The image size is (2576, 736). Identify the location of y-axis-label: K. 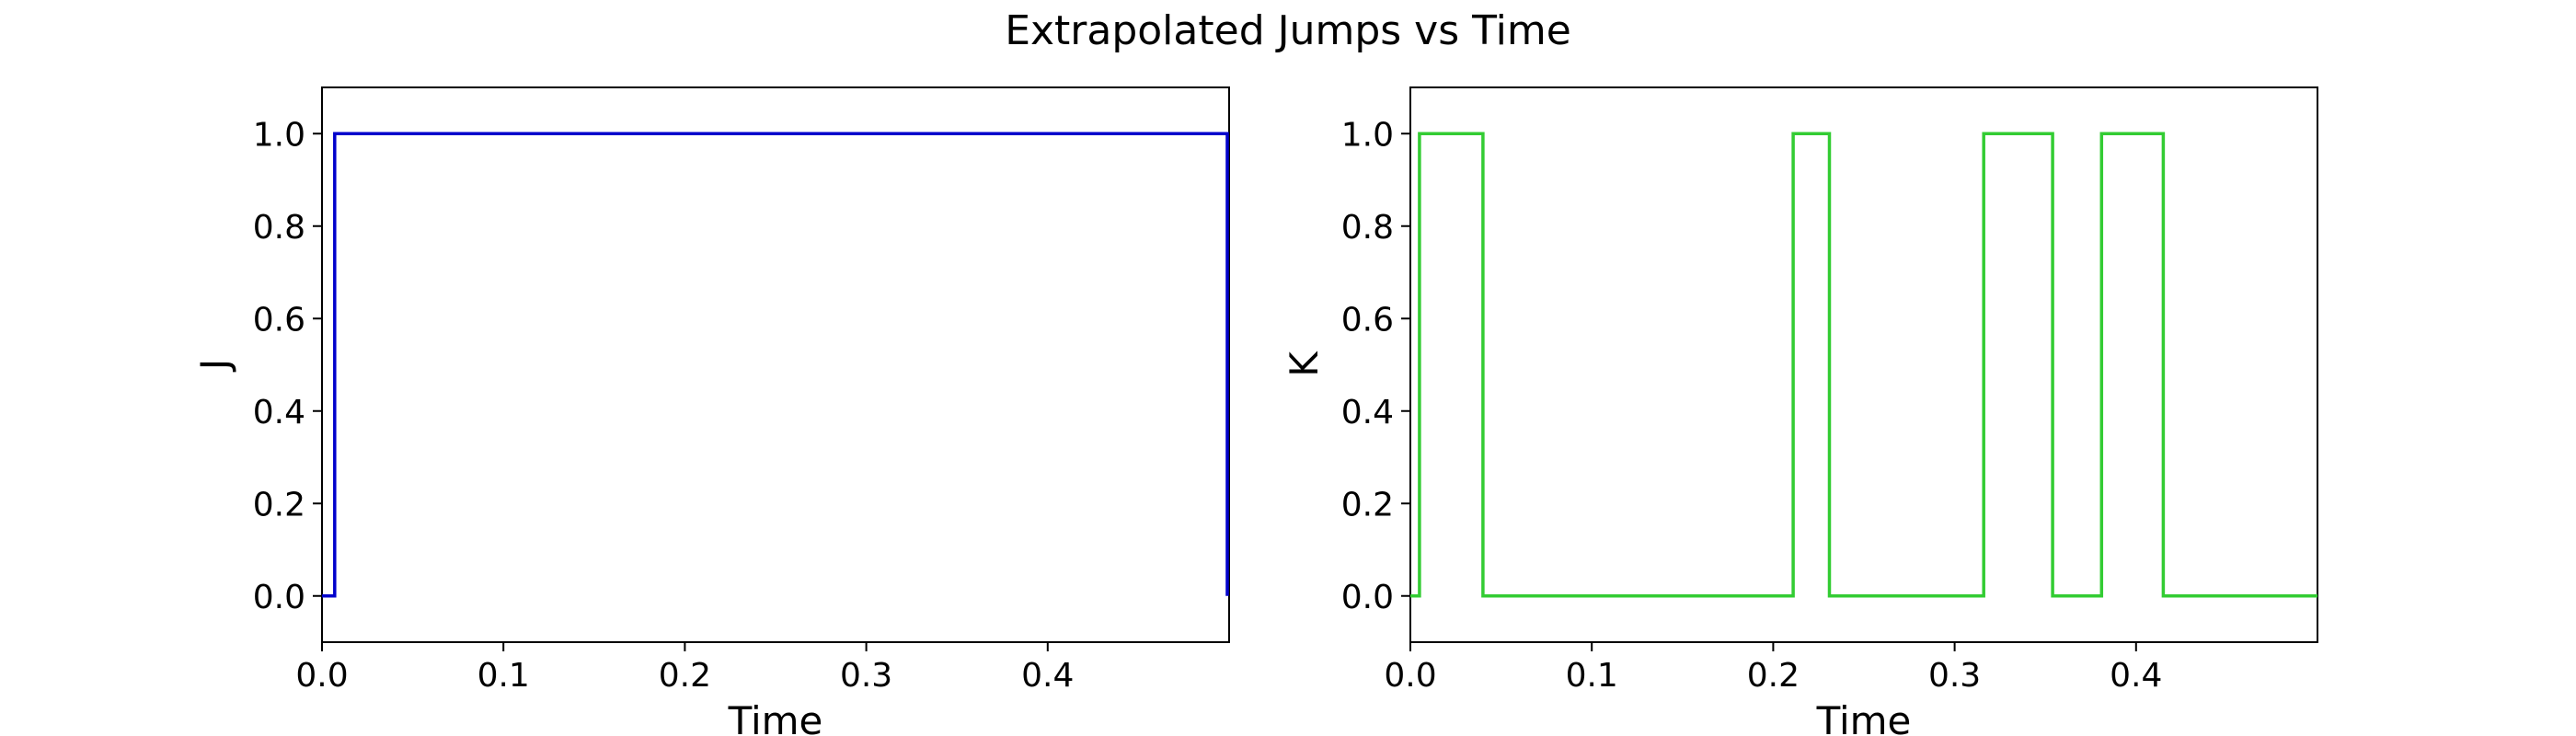
(1304, 364).